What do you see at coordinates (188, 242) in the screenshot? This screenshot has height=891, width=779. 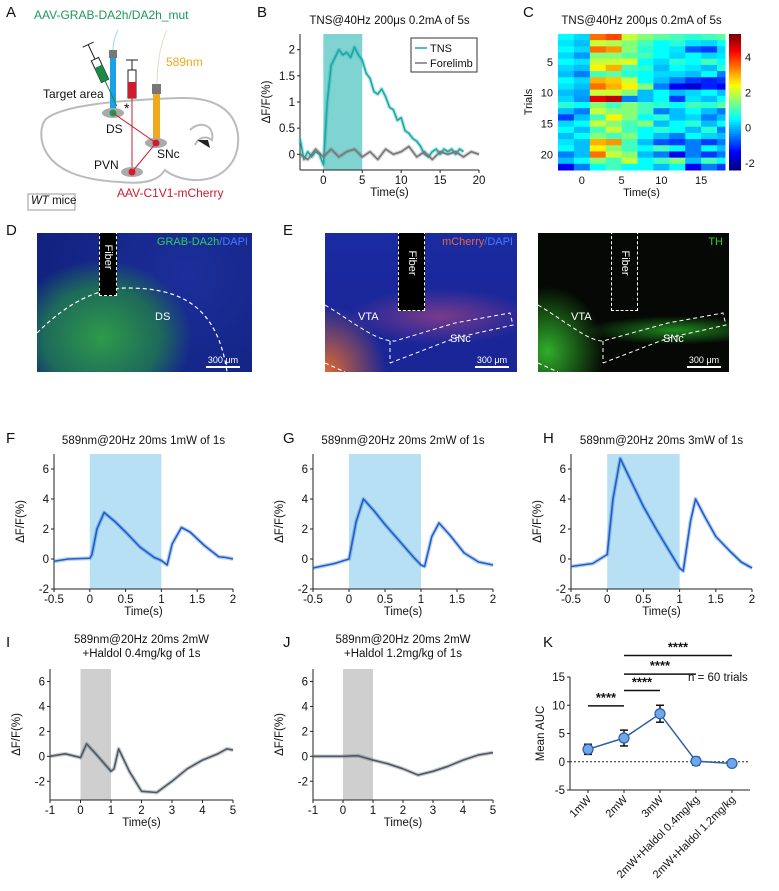 I see `stain-green: GRAB-DA2h` at bounding box center [188, 242].